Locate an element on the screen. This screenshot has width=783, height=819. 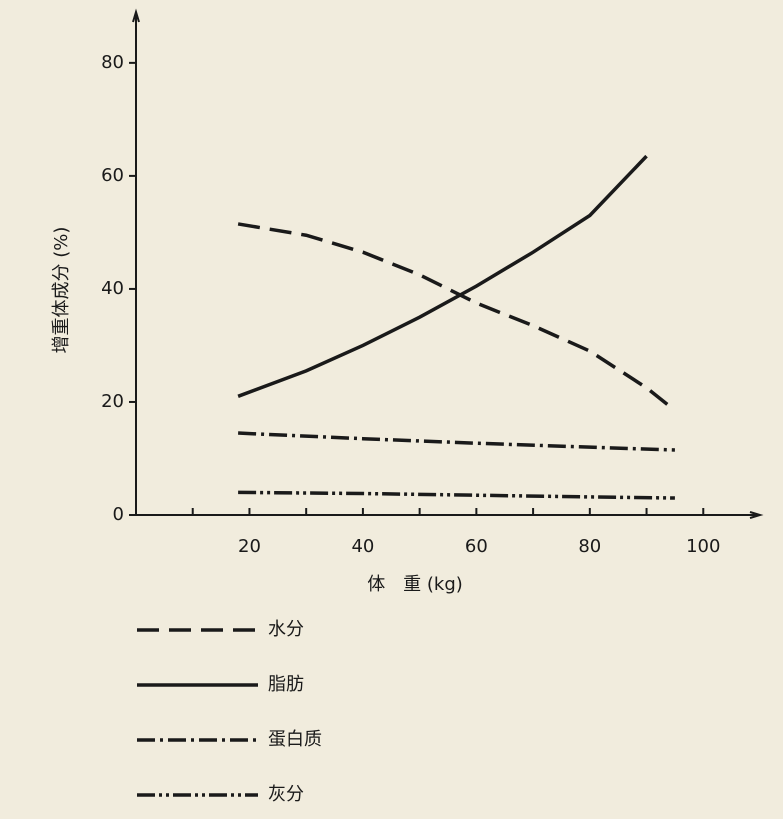
x-tick-label: 80 is located at coordinates (589, 546).